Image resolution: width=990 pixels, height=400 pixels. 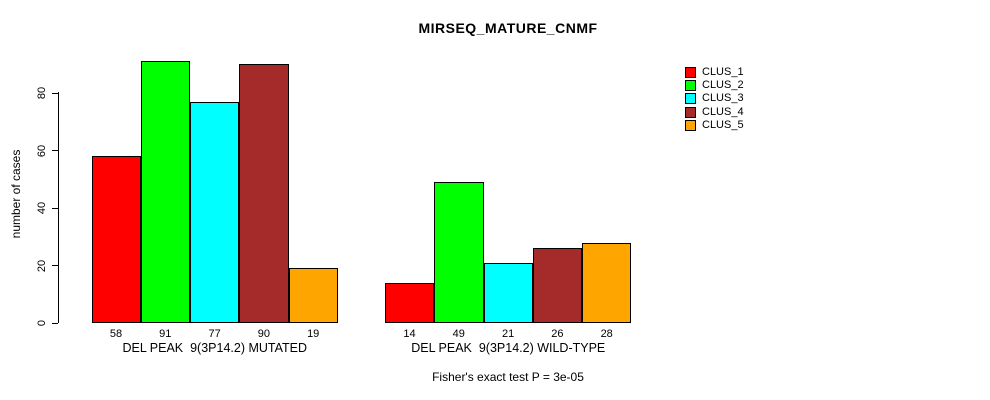 What do you see at coordinates (606, 334) in the screenshot?
I see `bar-value-label: 28` at bounding box center [606, 334].